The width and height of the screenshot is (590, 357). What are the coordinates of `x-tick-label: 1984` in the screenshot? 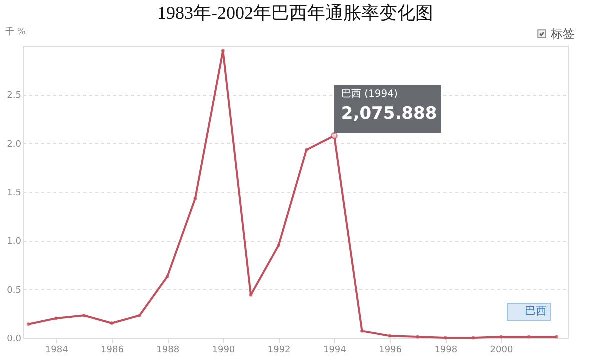 It's located at (57, 351).